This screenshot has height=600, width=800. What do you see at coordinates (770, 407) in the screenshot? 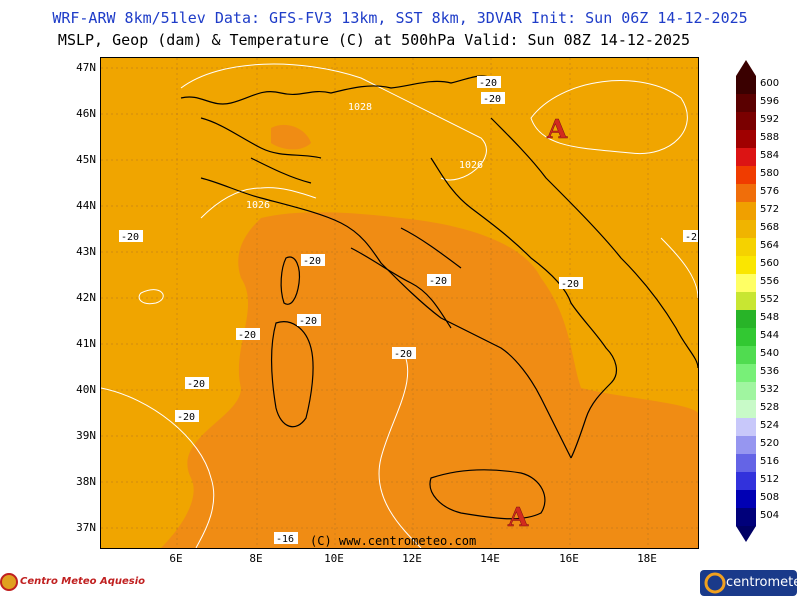
I see `colorbar-level-label: 528` at bounding box center [770, 407].